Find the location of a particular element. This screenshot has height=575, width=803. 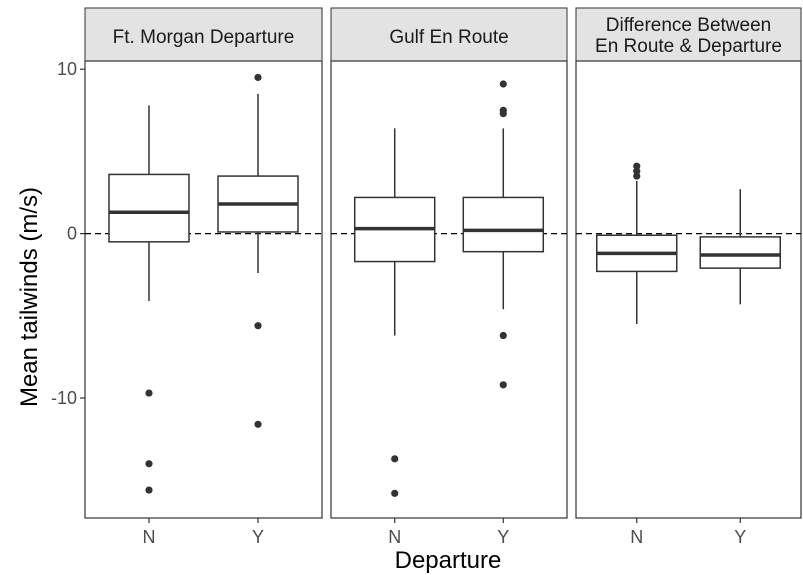

y-tick-label: 10 is located at coordinates (67, 69).